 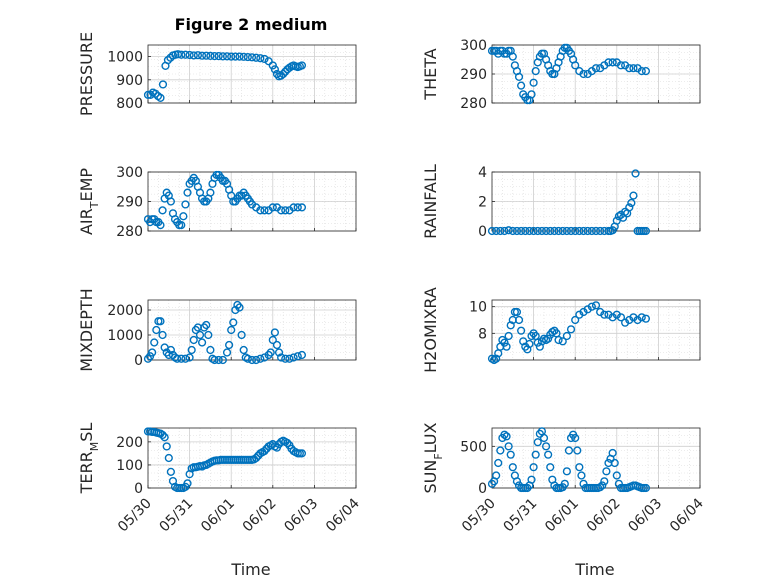 What do you see at coordinates (473, 75) in the screenshot?
I see `theta-y-tick-label: 290` at bounding box center [473, 75].